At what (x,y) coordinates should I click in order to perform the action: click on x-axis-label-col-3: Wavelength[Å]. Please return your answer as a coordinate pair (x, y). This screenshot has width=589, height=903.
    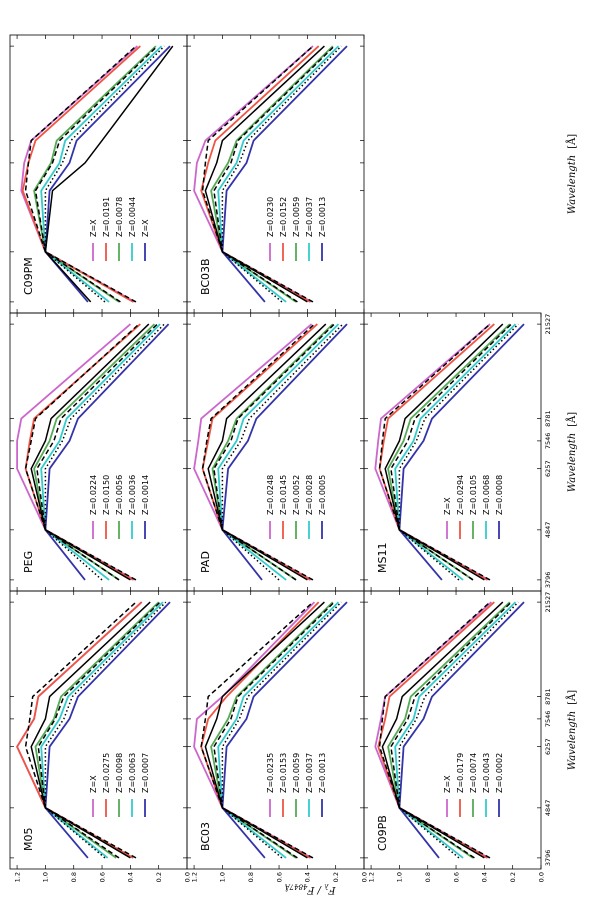
    Looking at the image, I should click on (572, 174).